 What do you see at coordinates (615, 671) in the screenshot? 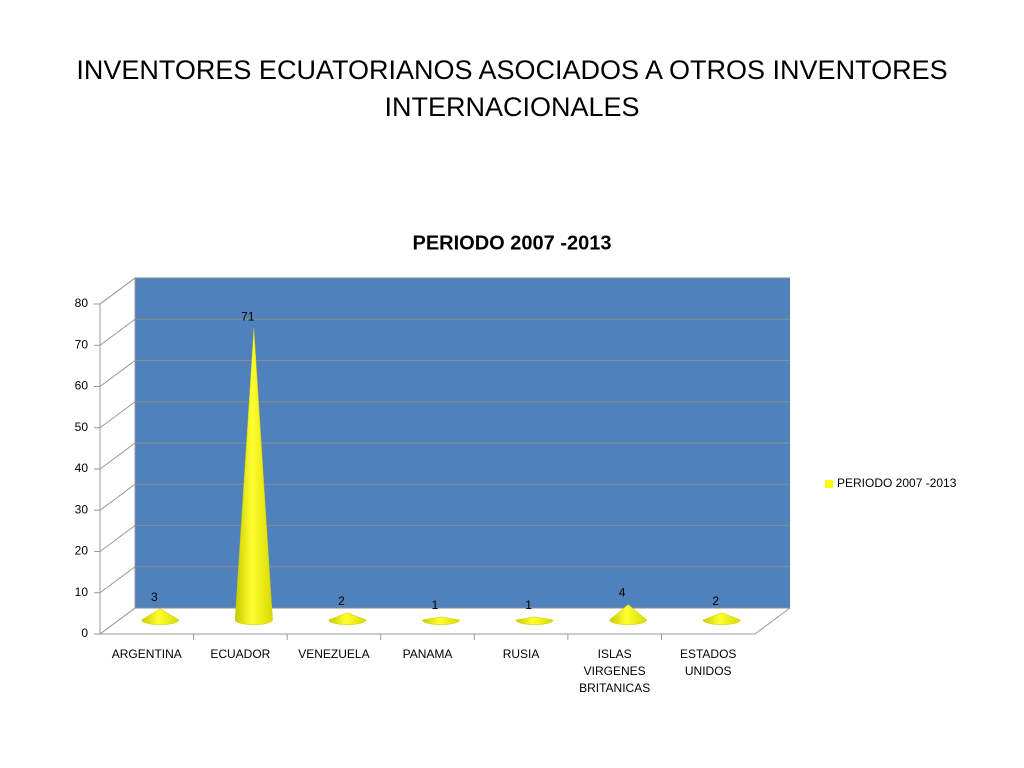
I see `x-tick-label: ISLAS VIRGENES BRITANICAS` at bounding box center [615, 671].